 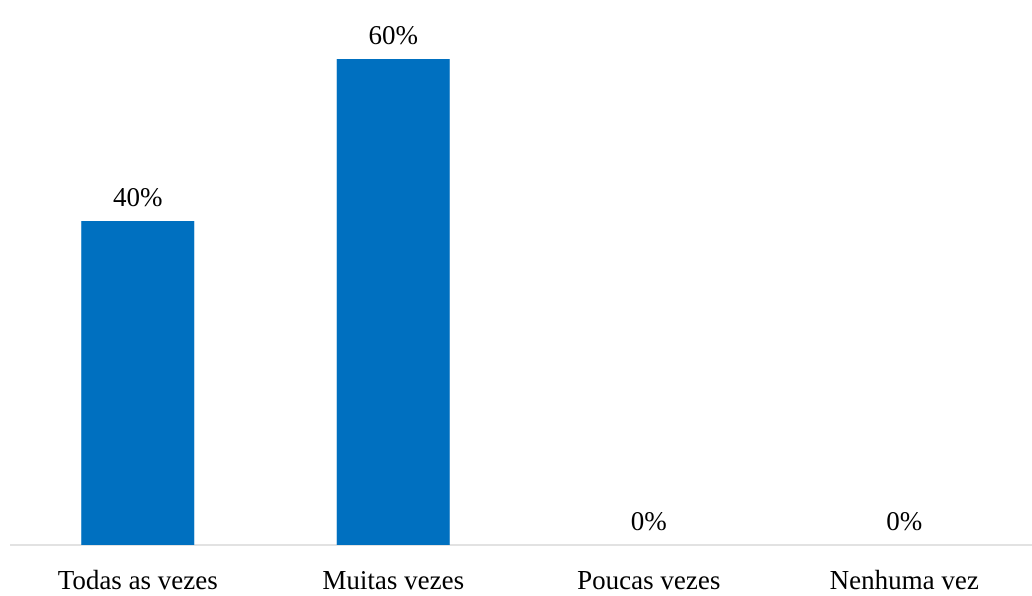 I want to click on category-label-3: Nenhuma vez, so click(x=904, y=580).